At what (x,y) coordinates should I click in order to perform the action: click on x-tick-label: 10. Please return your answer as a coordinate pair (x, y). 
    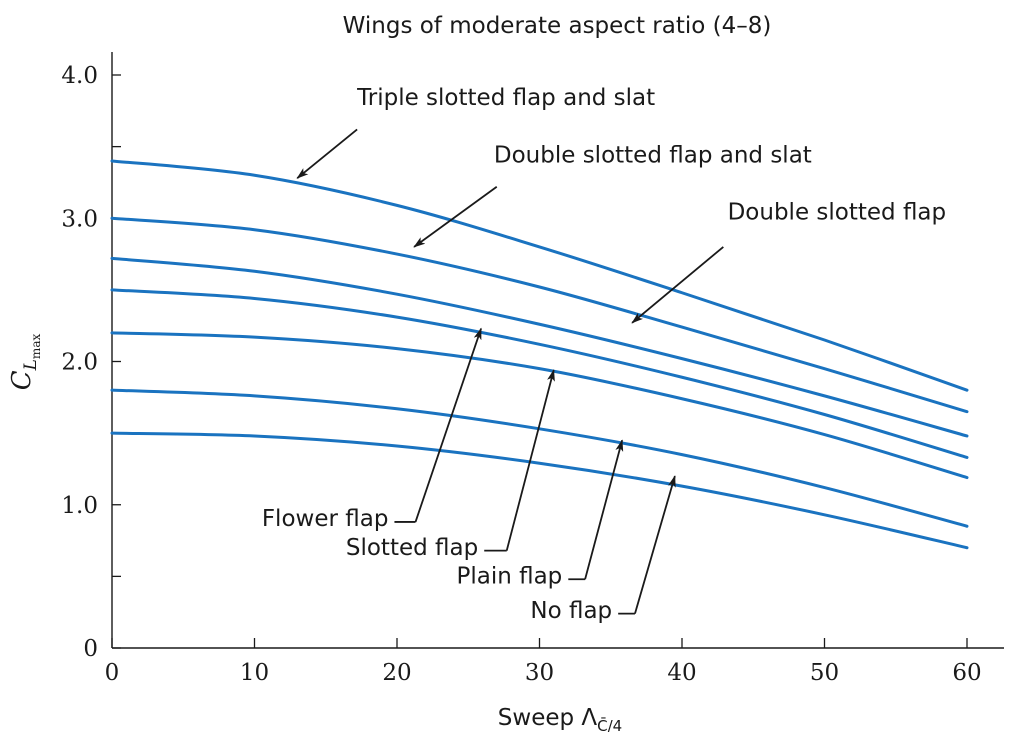
    Looking at the image, I should click on (254, 673).